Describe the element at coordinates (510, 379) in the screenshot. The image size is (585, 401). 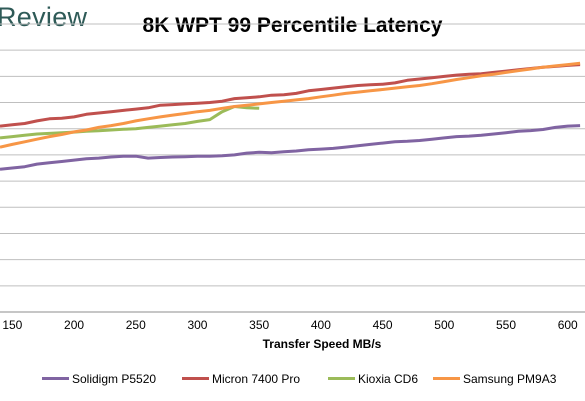
I see `legend-label: Samsung PM9A3` at that location.